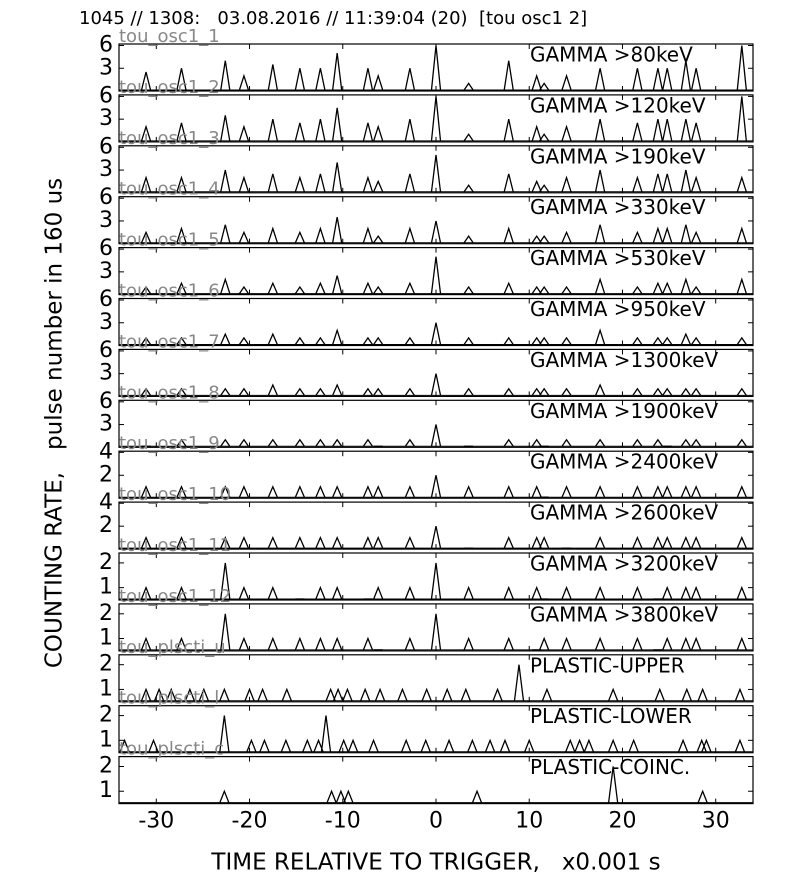 This screenshot has height=882, width=792. I want to click on x-tick-label: -30, so click(156, 821).